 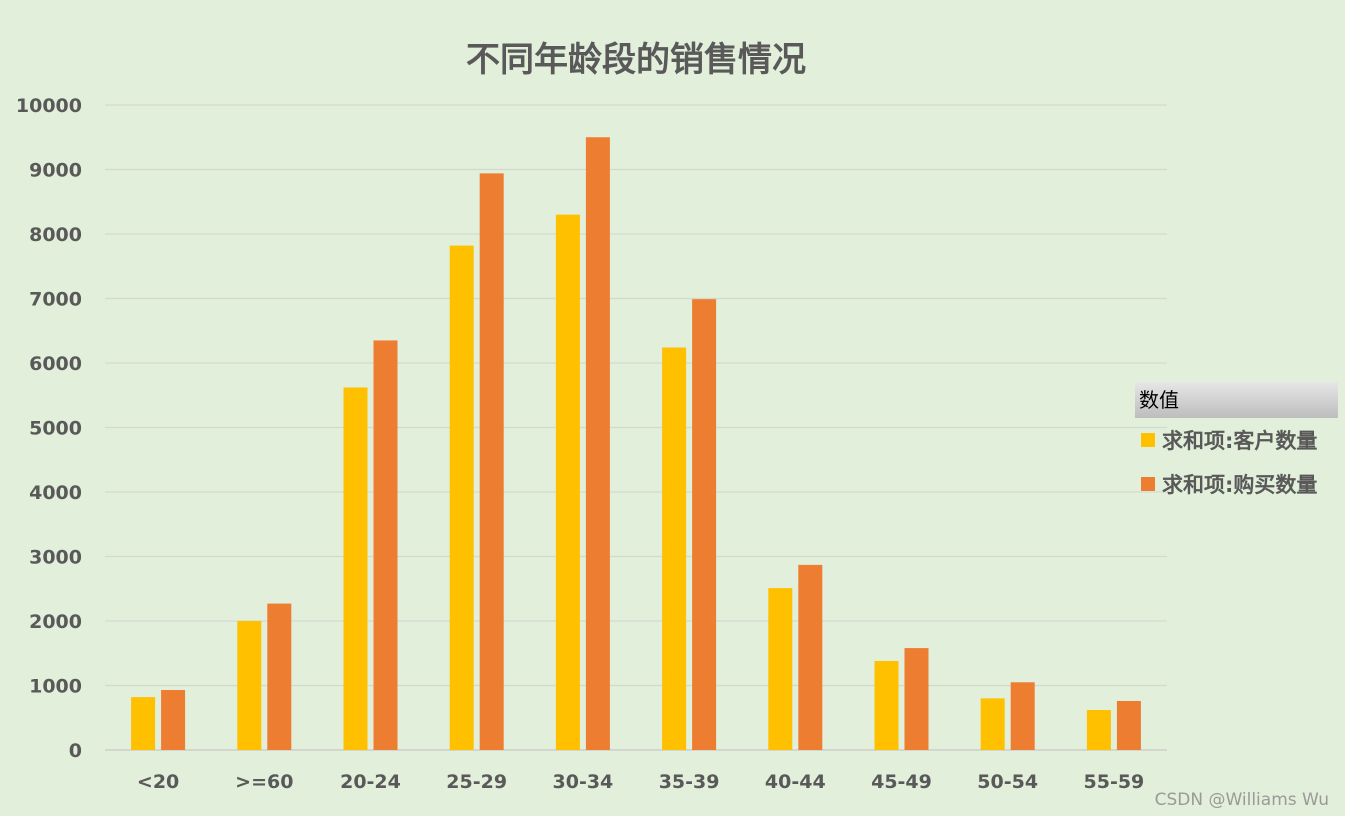 What do you see at coordinates (1114, 782) in the screenshot?
I see `x-tick-label: 55-59` at bounding box center [1114, 782].